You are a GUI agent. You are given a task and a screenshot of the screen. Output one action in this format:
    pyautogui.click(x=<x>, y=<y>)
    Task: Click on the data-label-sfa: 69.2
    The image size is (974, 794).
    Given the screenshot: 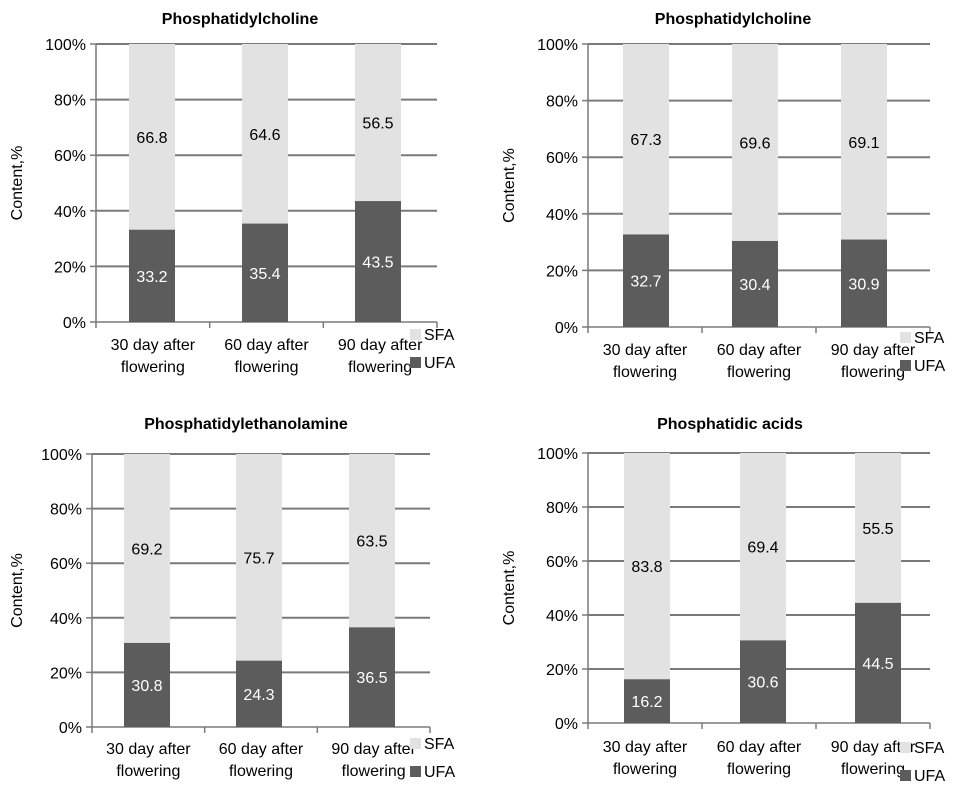 What is the action you would take?
    pyautogui.click(x=146, y=549)
    